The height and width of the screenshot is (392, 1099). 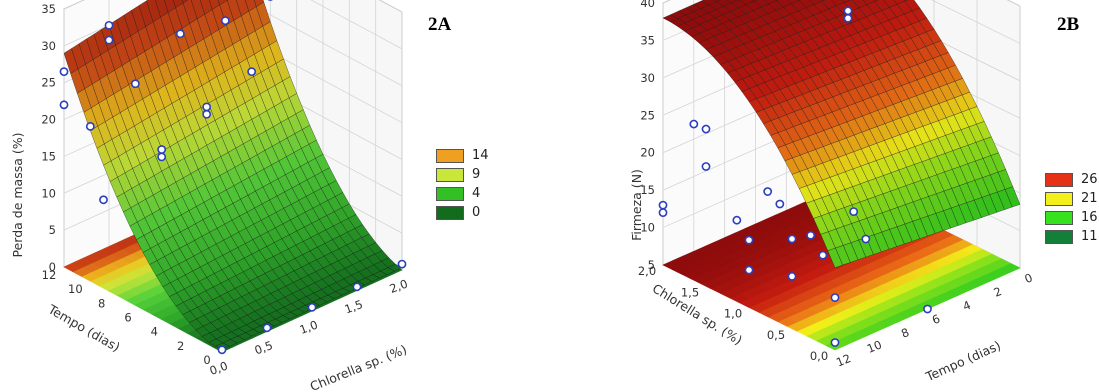 What do you see at coordinates (476, 212) in the screenshot?
I see `legend-label: 0` at bounding box center [476, 212].